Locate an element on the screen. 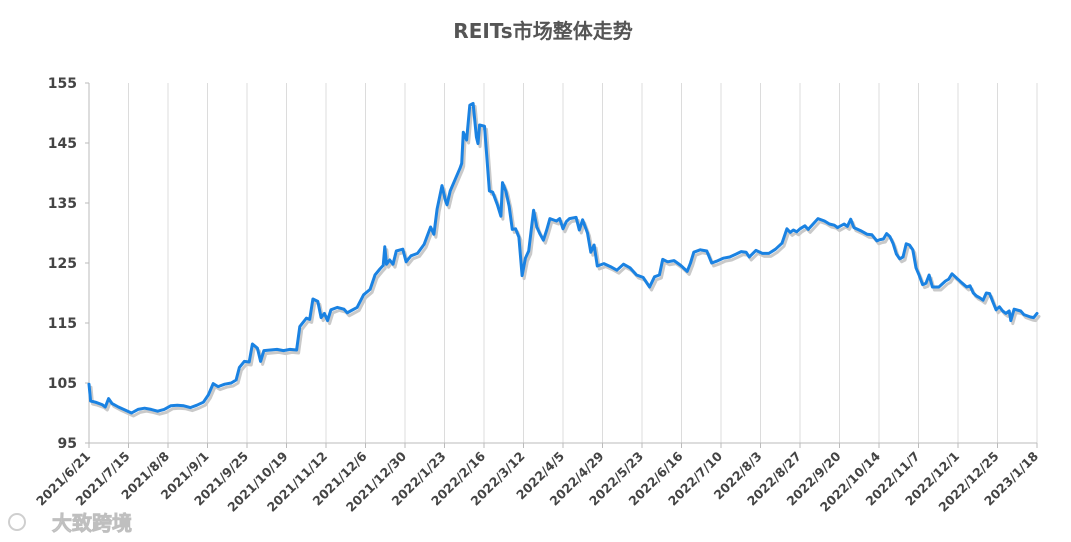  y-axis: 95 105 115 125 135 145 155 is located at coordinates (69, 264).